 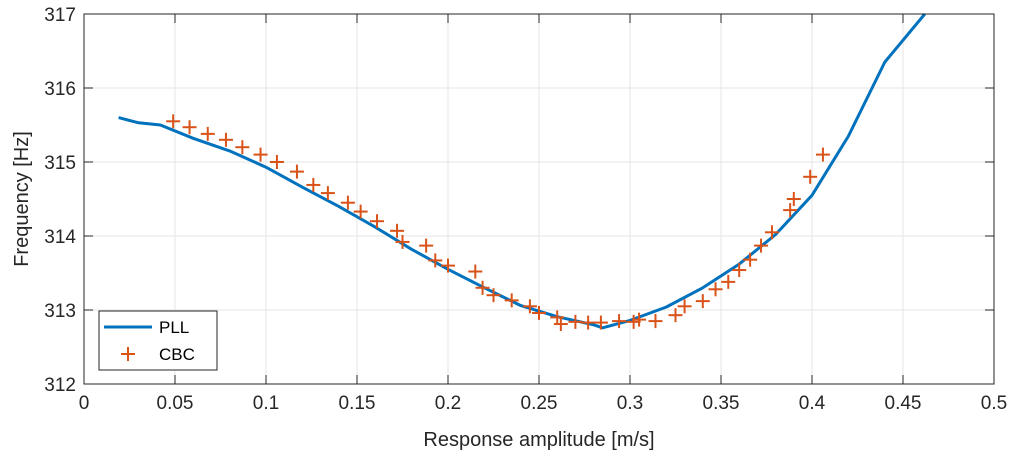 I want to click on legend: PLL CBC, so click(x=158, y=340).